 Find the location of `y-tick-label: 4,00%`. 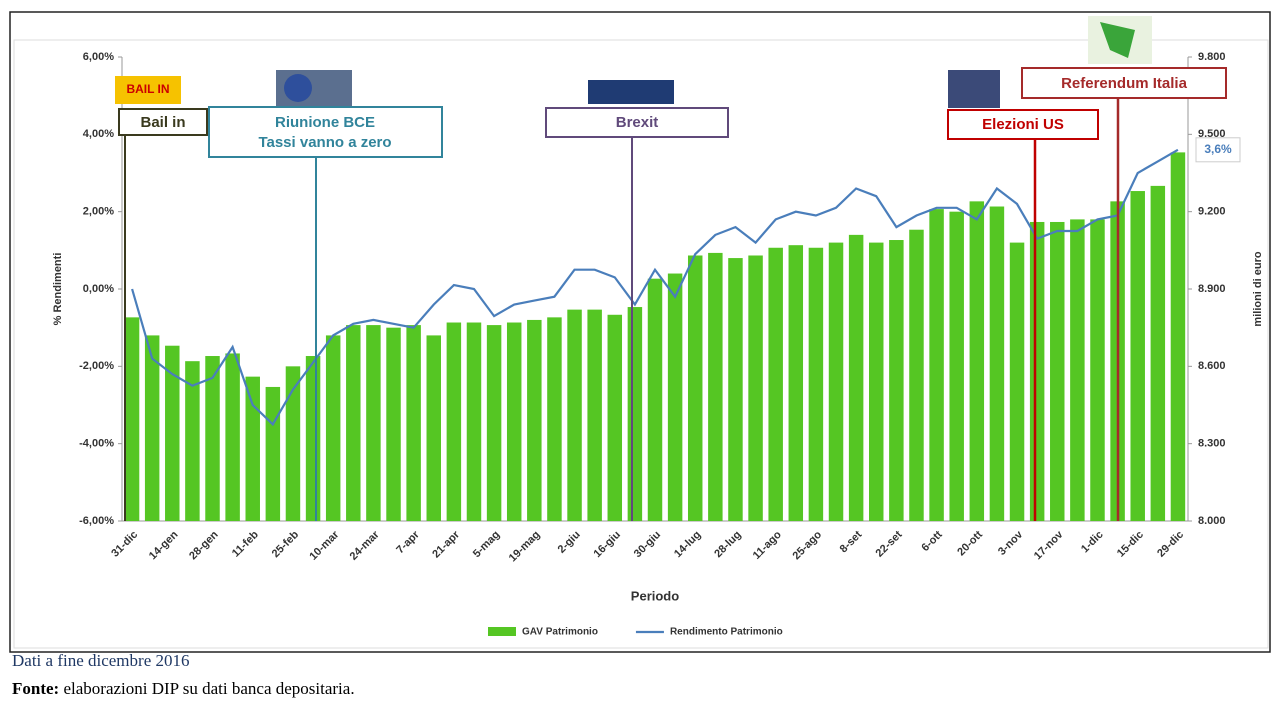

y-tick-label: 4,00% is located at coordinates (98, 134).